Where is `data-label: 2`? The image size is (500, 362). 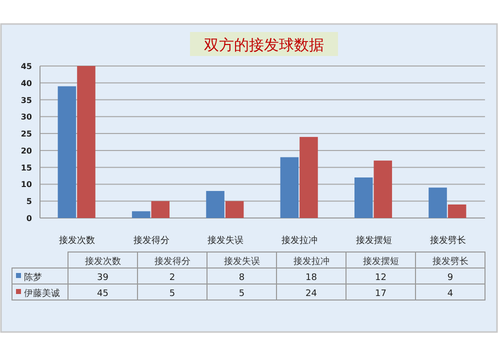
data-label: 2 is located at coordinates (172, 278).